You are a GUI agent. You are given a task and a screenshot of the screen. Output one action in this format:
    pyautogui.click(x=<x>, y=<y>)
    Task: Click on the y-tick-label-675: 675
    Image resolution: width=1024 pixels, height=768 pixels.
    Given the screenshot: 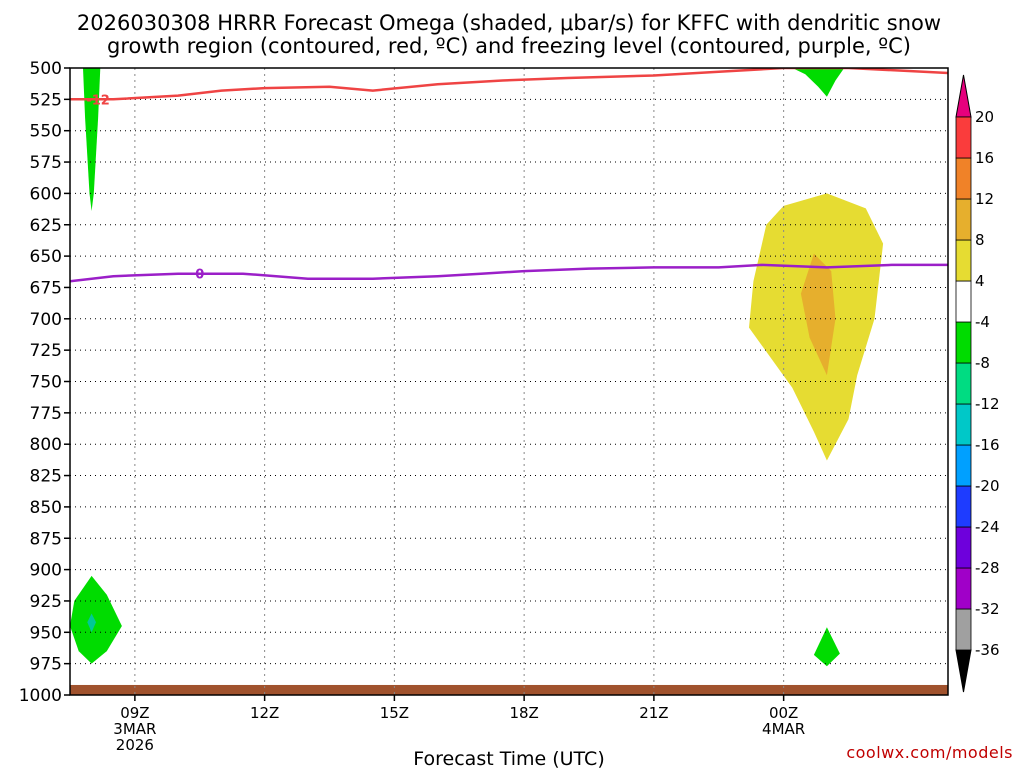 What is the action you would take?
    pyautogui.click(x=46, y=288)
    